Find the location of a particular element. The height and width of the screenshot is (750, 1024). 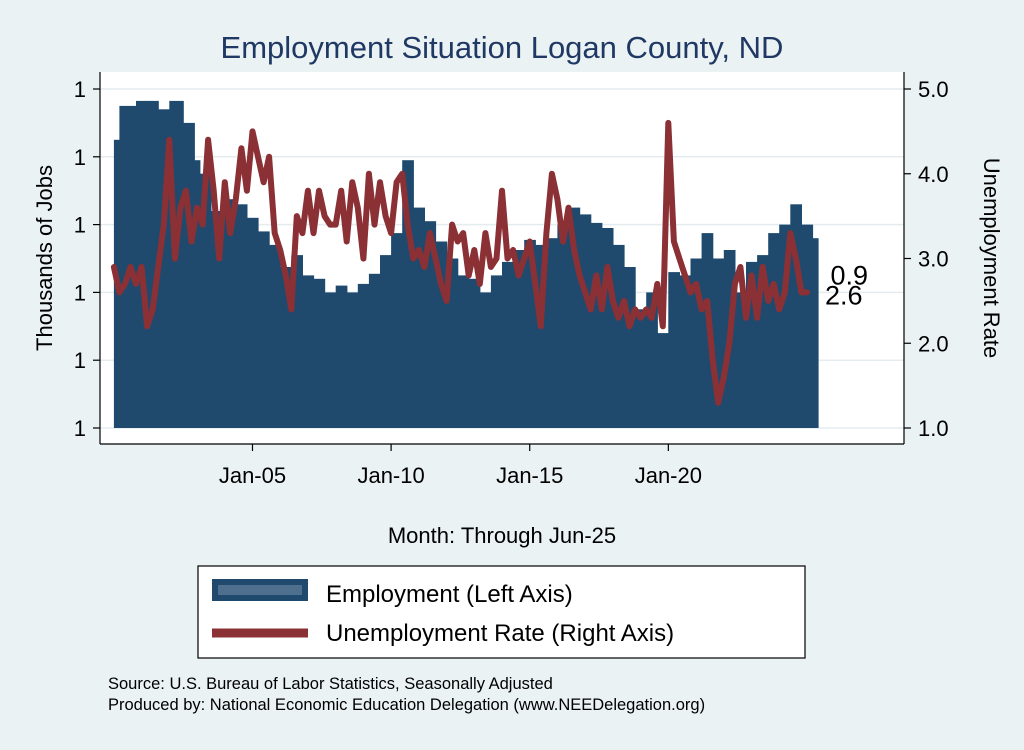

y-axis-right-label: Unemployment Rate is located at coordinates (991, 258).